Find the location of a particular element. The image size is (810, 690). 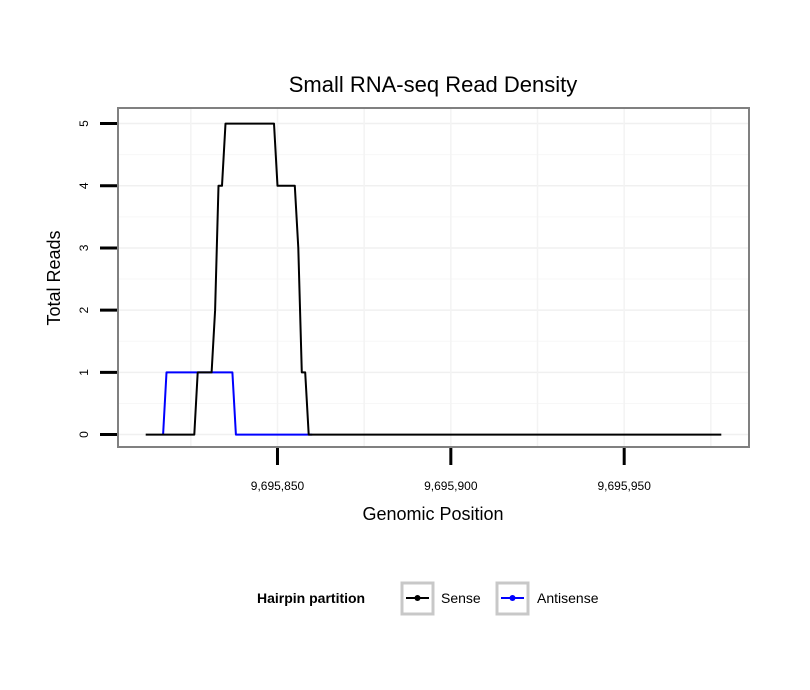

y-axis: 0 1 2 3 4 5 is located at coordinates (97, 279).